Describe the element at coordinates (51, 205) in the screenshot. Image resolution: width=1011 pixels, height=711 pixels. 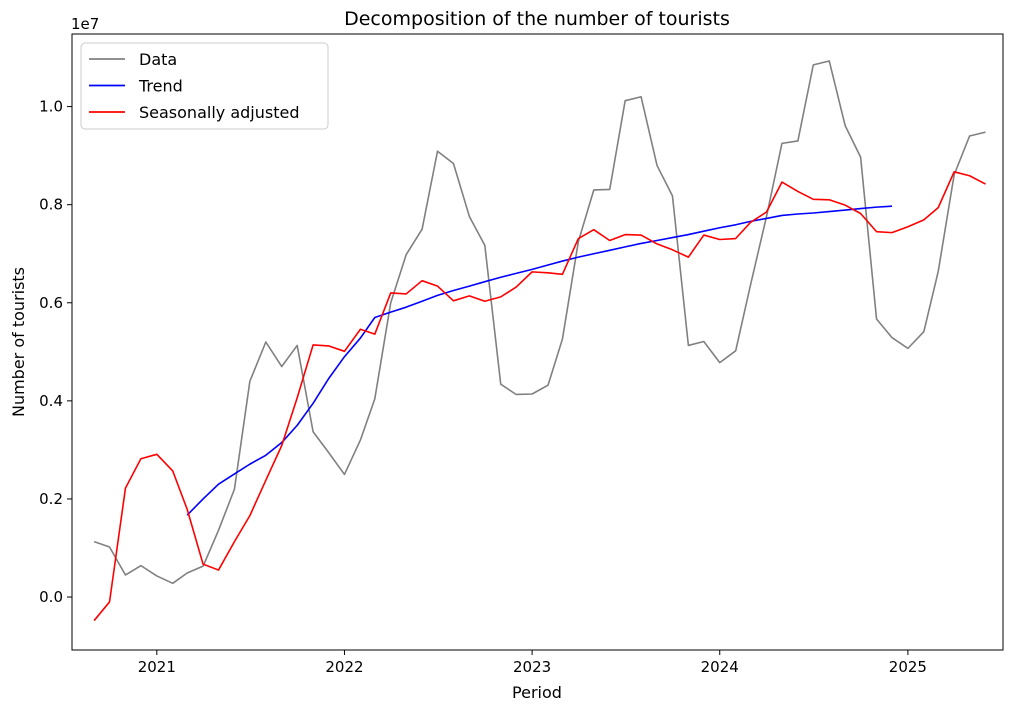
I see `y-tick-label: 0.8` at that location.